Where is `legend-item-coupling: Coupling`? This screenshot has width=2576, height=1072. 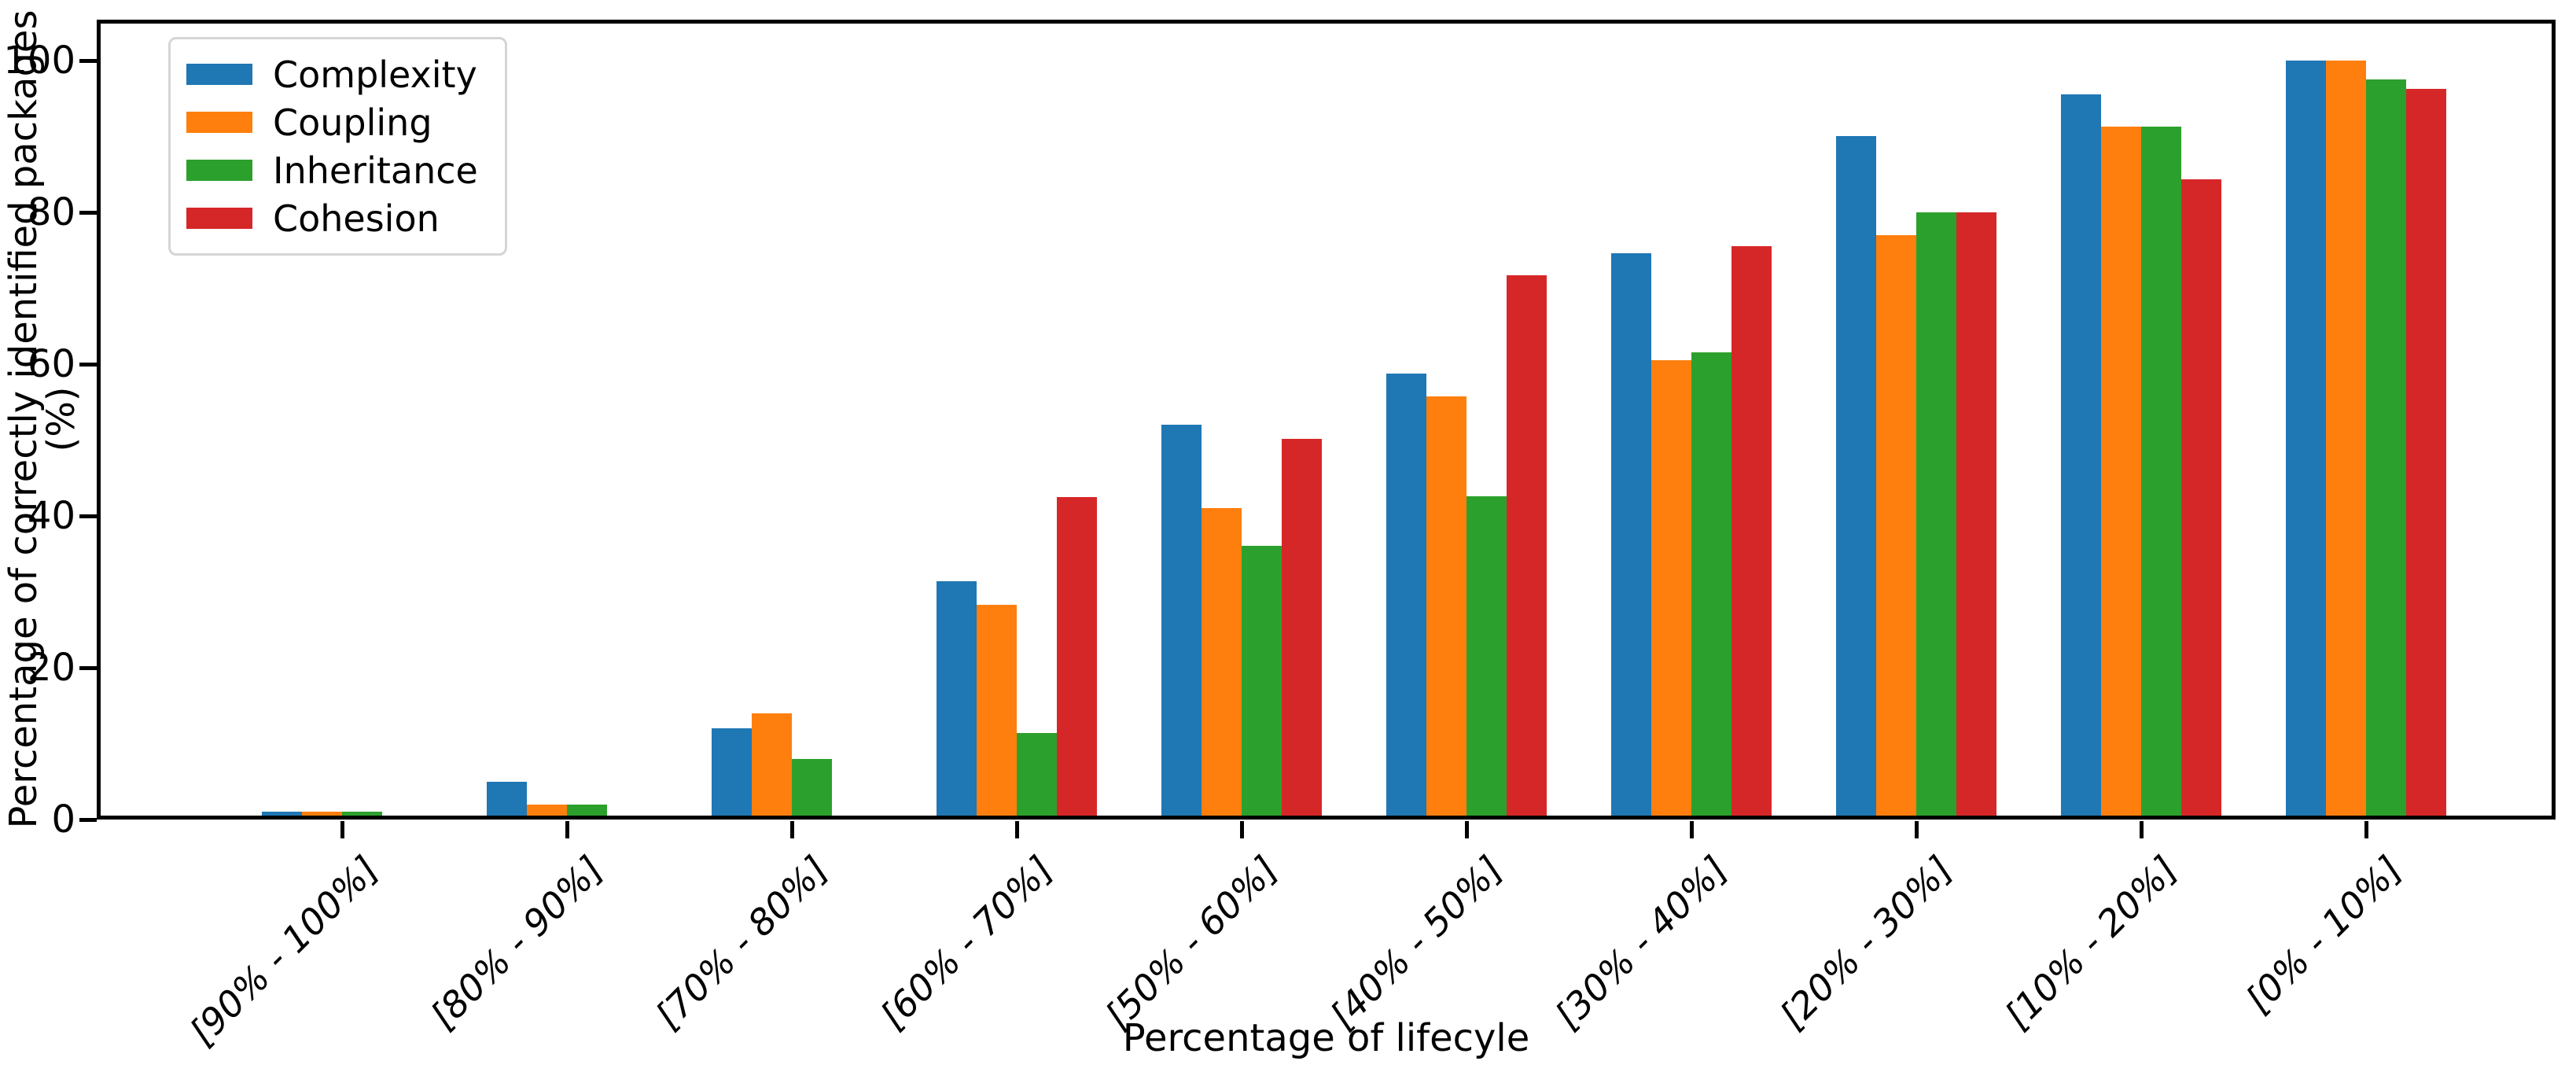
legend-item-coupling: Coupling is located at coordinates (332, 122).